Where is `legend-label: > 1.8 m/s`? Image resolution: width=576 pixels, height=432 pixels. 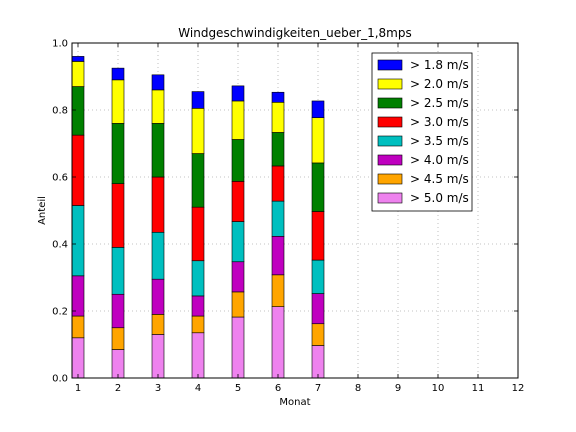
legend-label: > 1.8 m/s is located at coordinates (439, 65).